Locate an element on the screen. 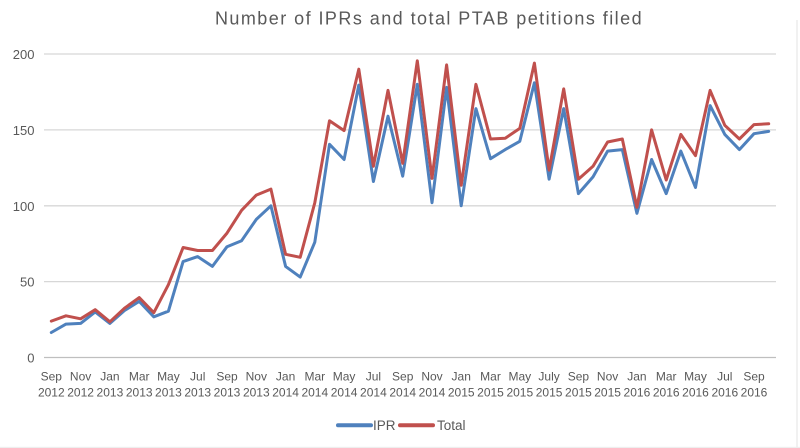 The image size is (800, 448). svg-text: IPR is located at coordinates (384, 425).